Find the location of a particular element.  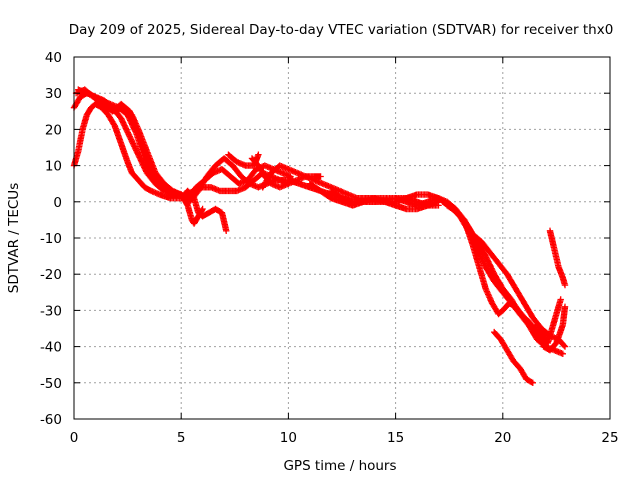

x-tick-label: 5 is located at coordinates (181, 438).